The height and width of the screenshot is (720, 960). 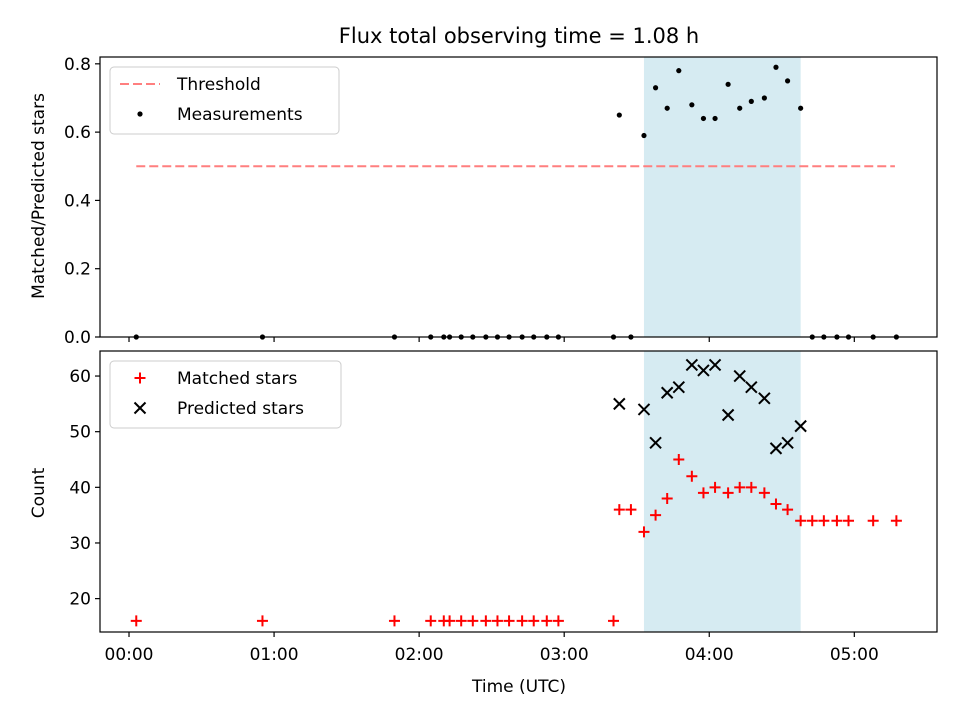 What do you see at coordinates (709, 655) in the screenshot?
I see `x-tick-label: 04:00` at bounding box center [709, 655].